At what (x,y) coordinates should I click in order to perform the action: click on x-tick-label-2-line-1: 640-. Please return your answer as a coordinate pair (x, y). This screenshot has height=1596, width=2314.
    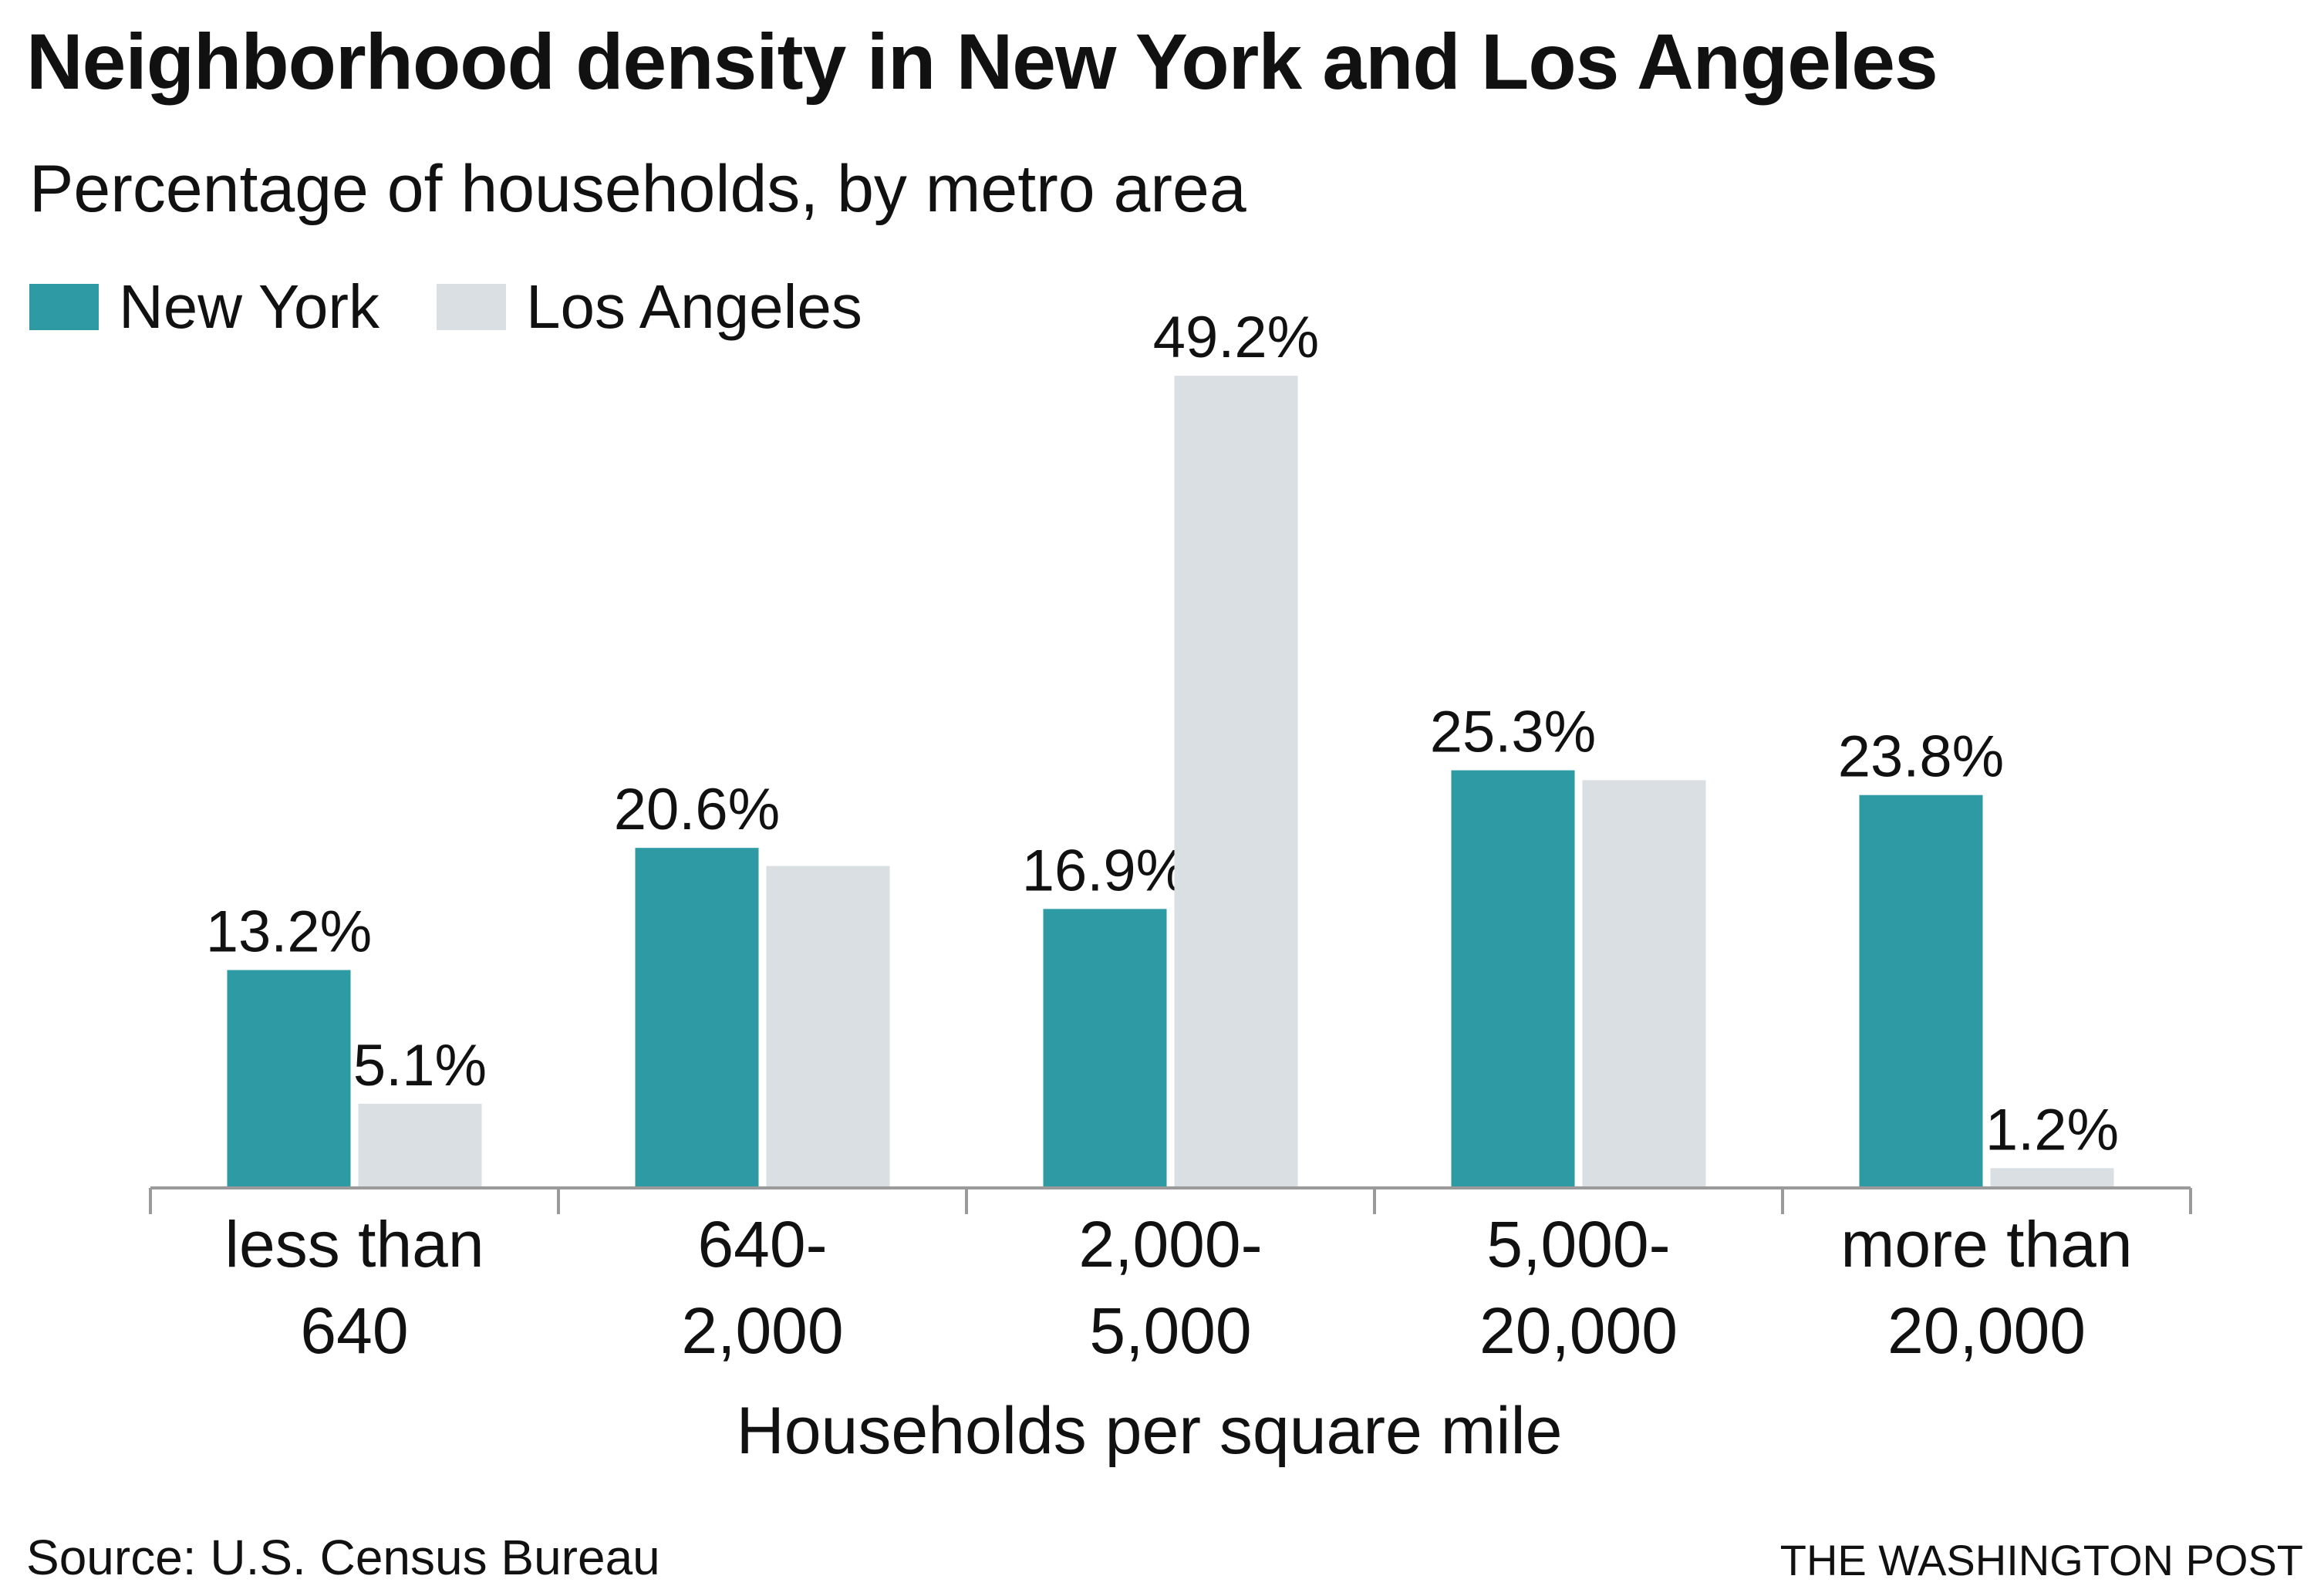
    Looking at the image, I should click on (762, 1244).